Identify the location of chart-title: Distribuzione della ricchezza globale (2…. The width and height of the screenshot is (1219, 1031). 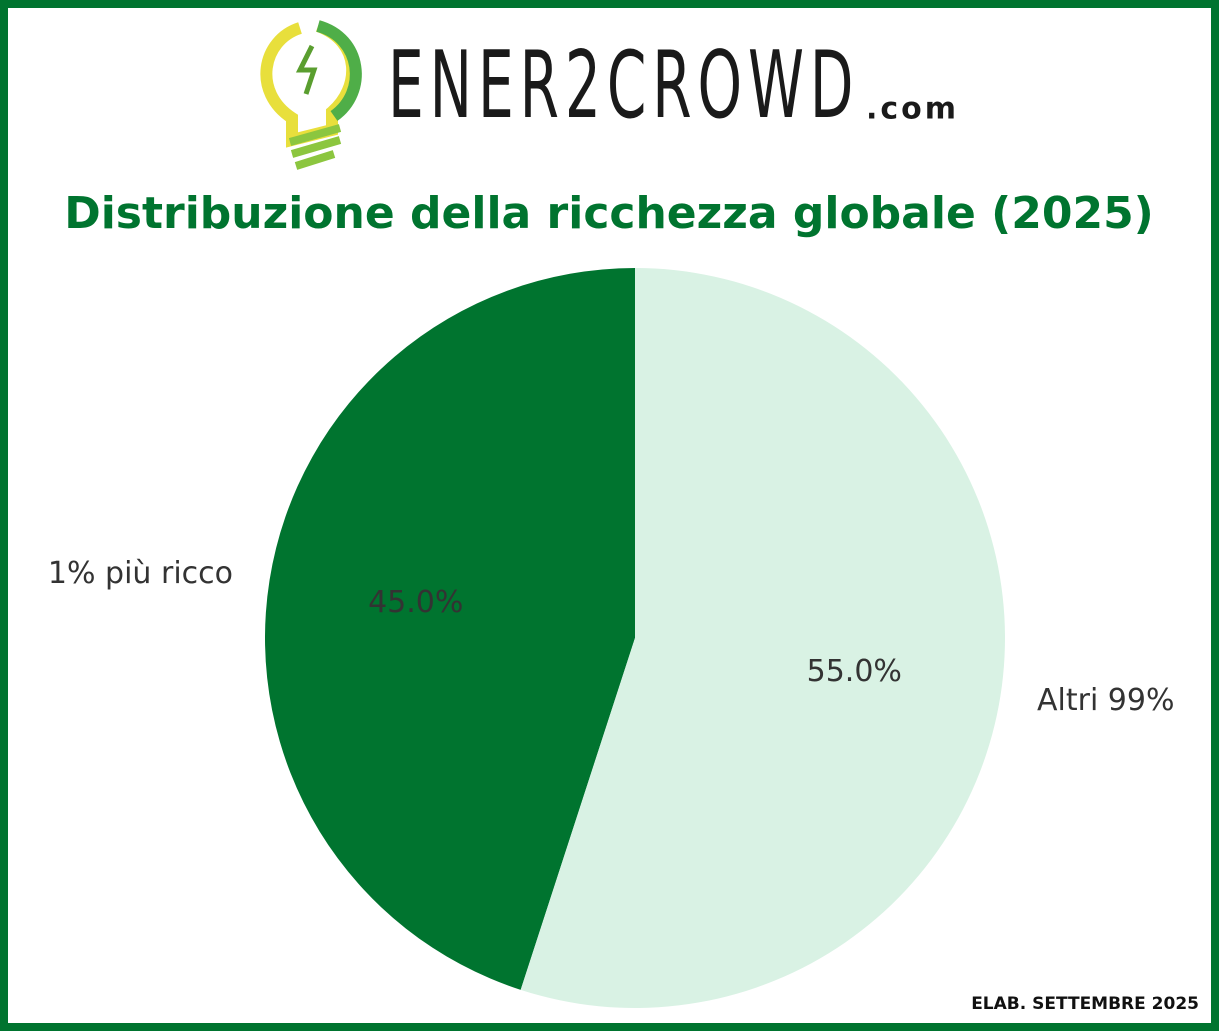
(609, 213).